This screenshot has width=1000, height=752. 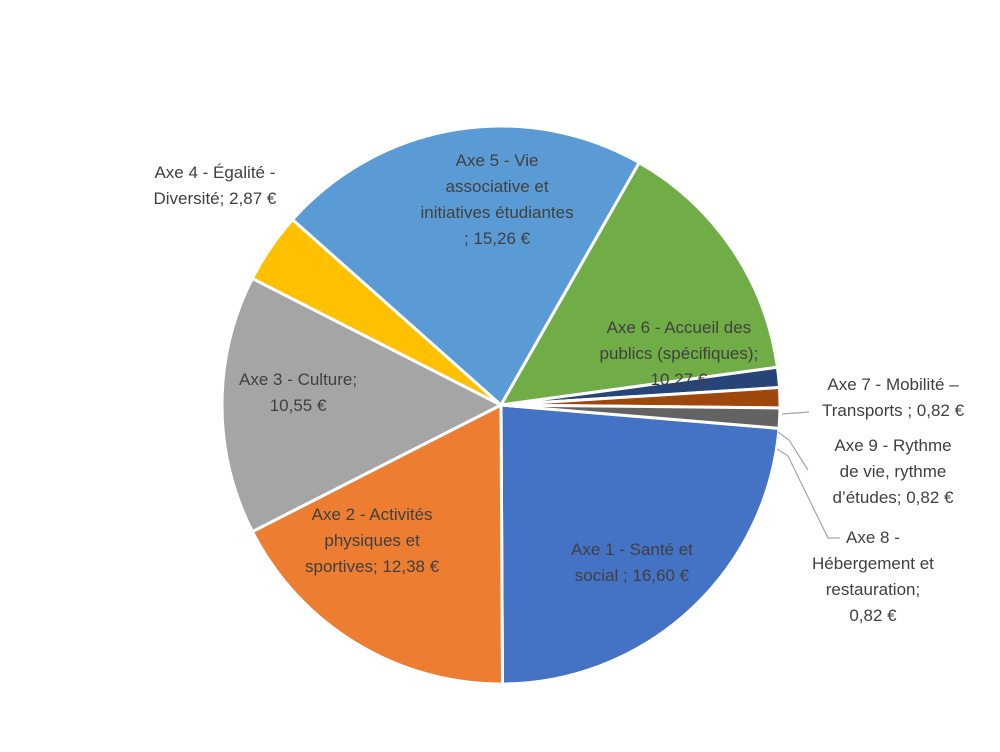 I want to click on data-label-9: Axe 8 - Hébergement et restauration; 0,82 €, so click(x=873, y=577).